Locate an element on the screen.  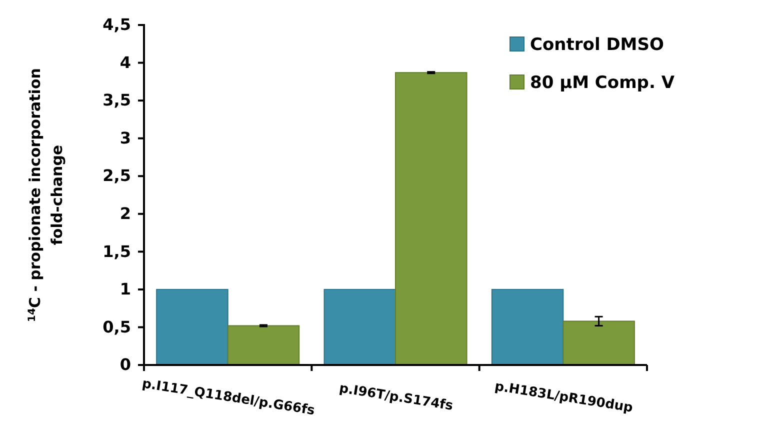
legend-label: 80 µM Comp. V is located at coordinates (603, 83).